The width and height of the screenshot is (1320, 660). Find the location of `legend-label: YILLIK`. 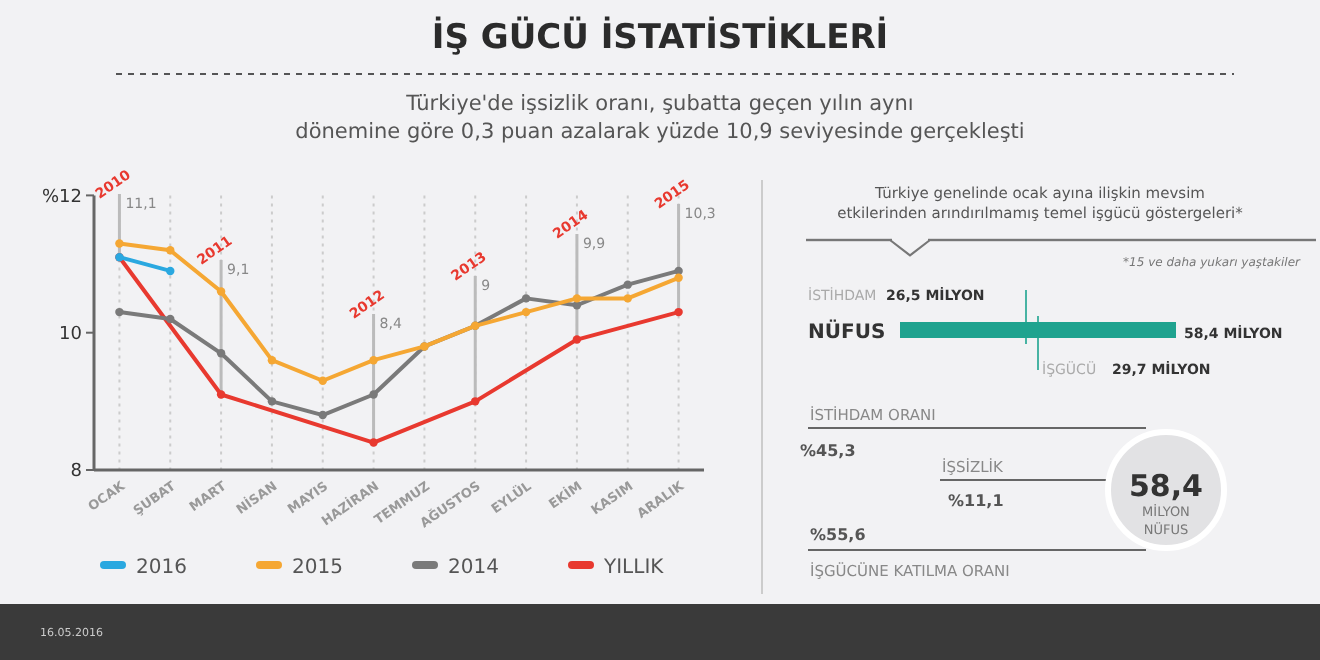

legend-label: YILLIK is located at coordinates (633, 568).